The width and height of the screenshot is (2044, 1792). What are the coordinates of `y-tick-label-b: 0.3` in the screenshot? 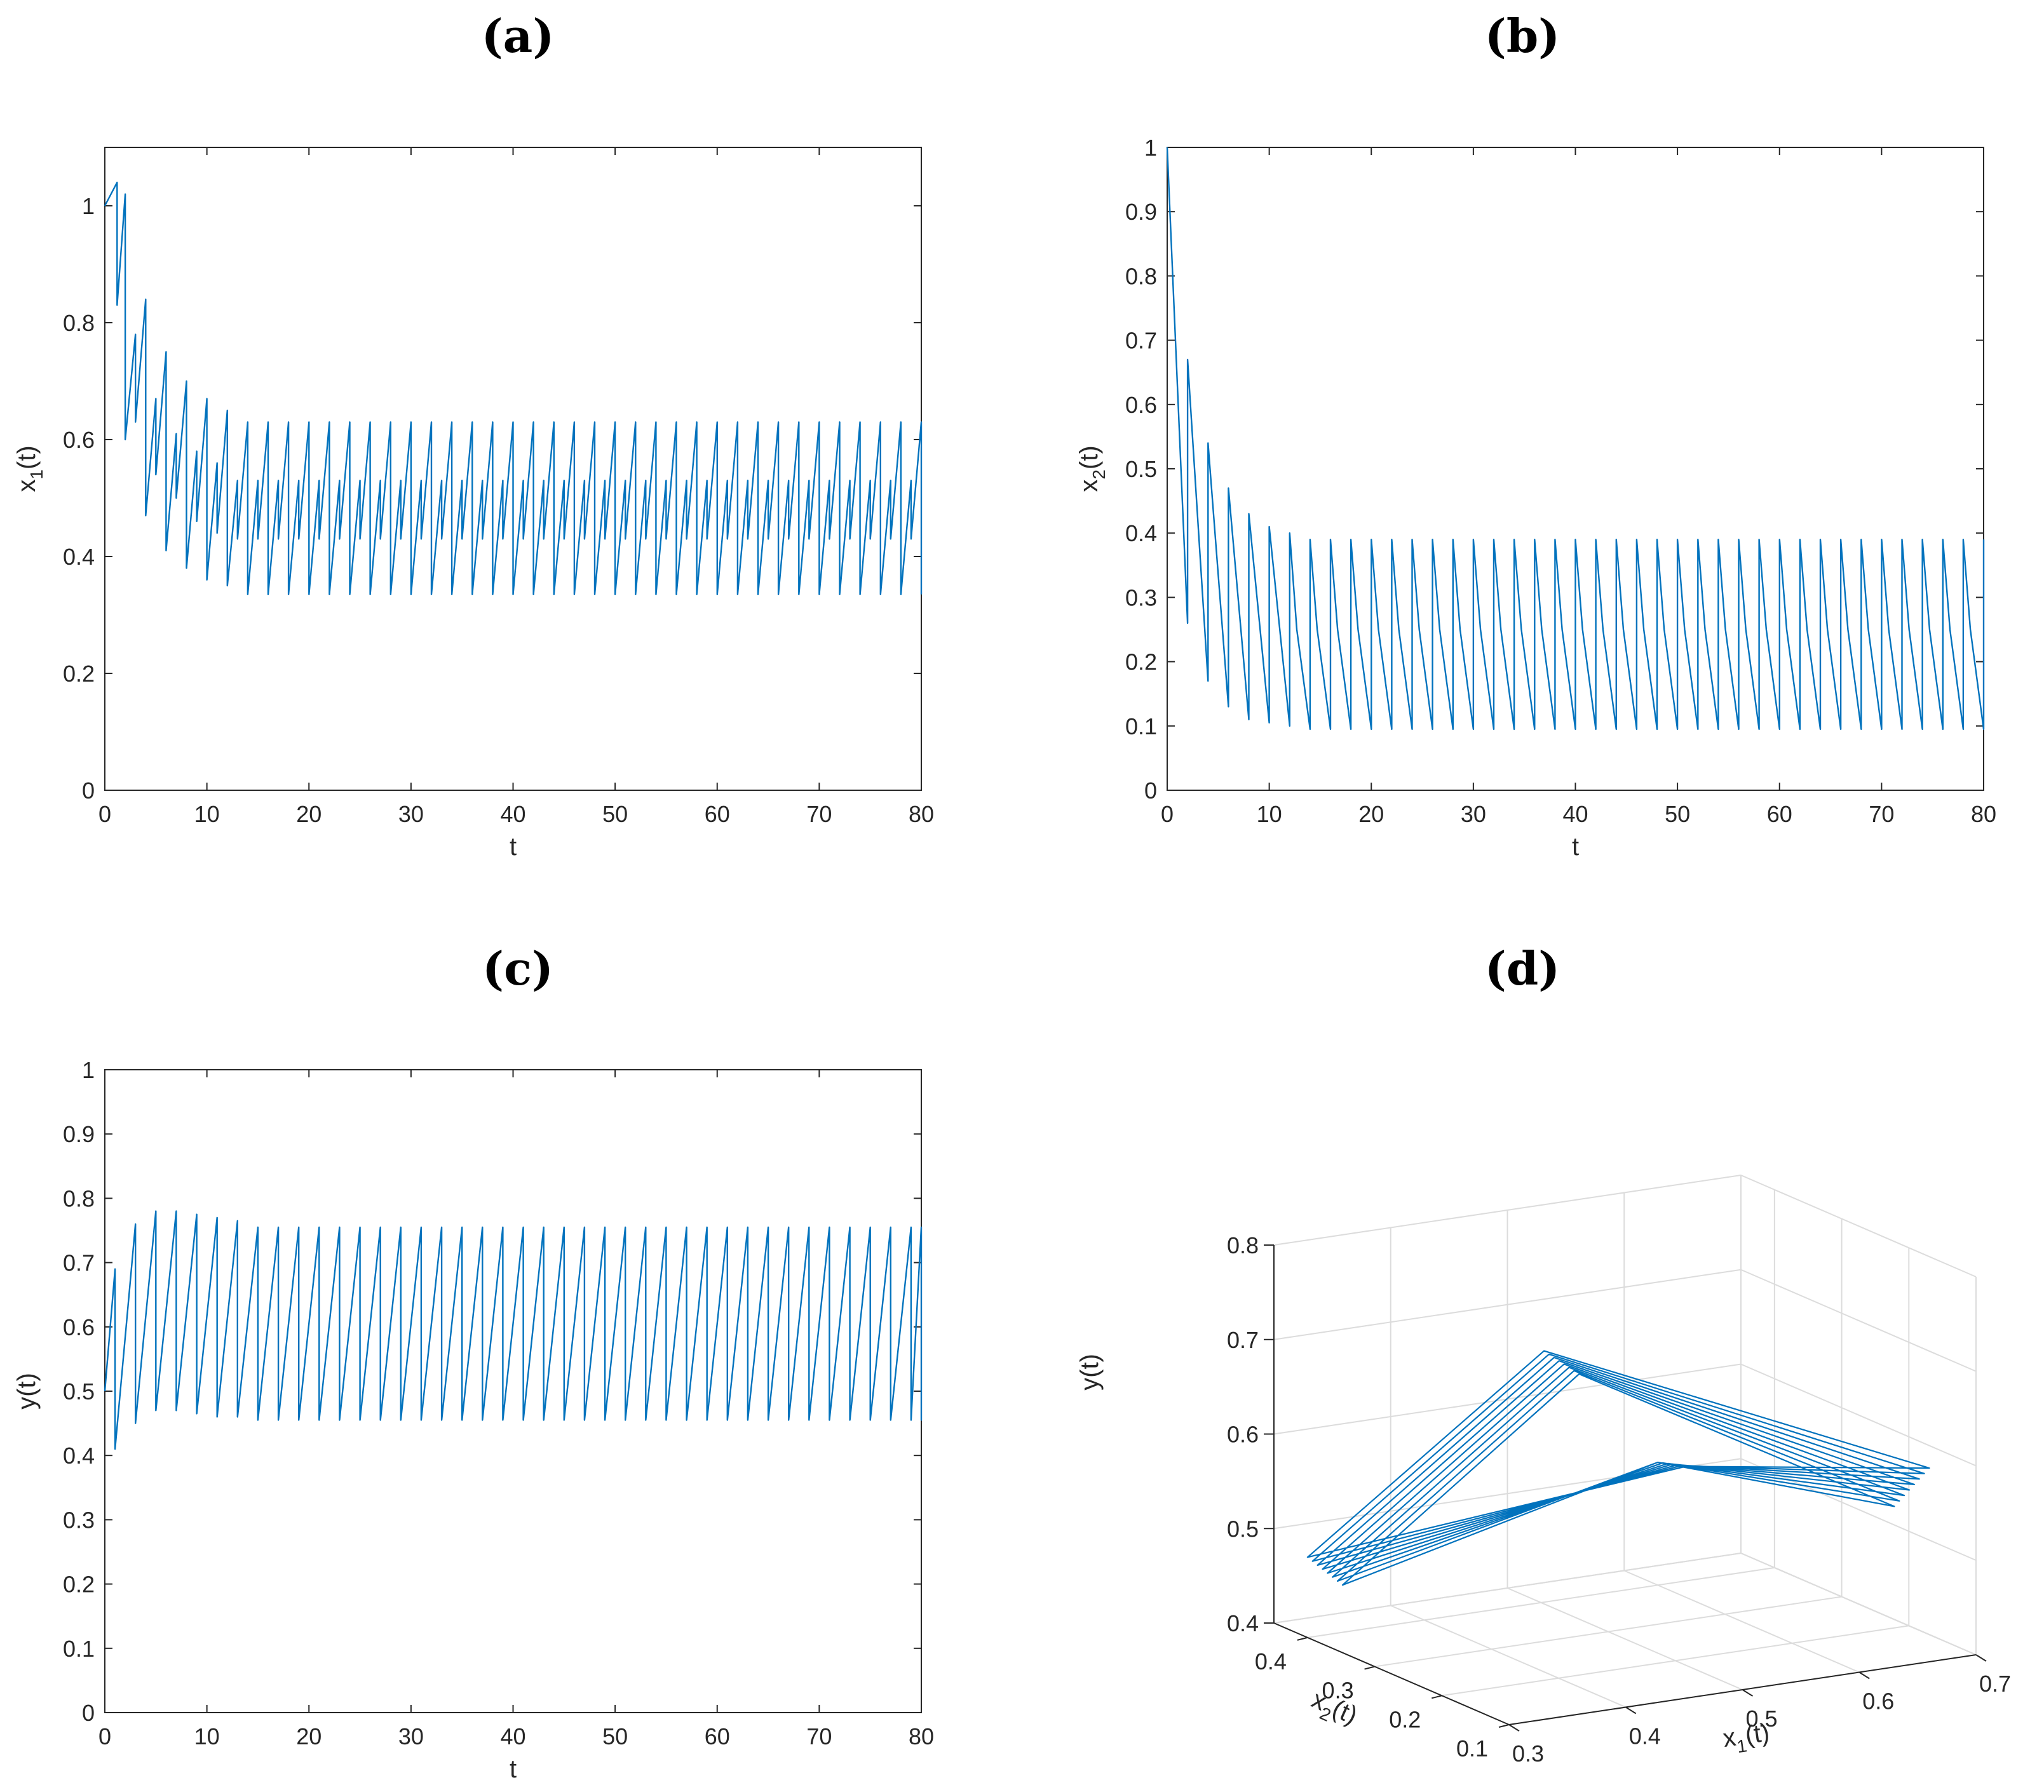 It's located at (1141, 597).